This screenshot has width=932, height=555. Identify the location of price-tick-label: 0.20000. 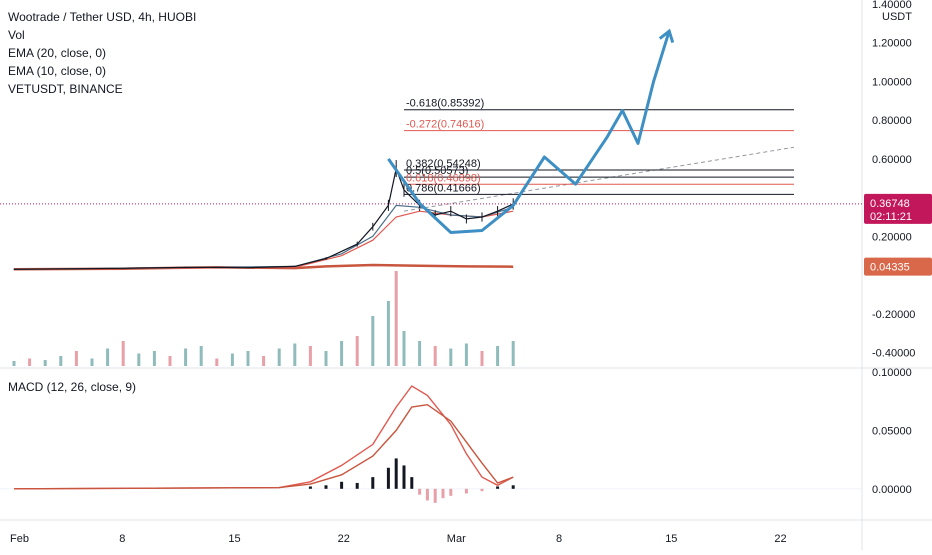
(892, 237).